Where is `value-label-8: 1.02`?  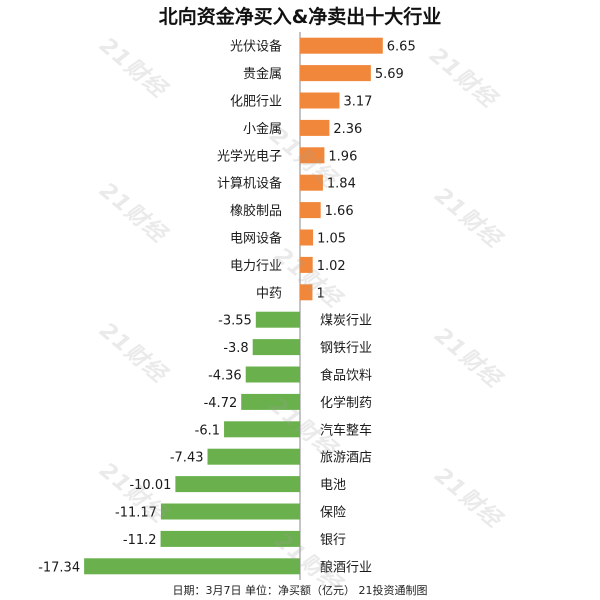
value-label-8: 1.02 is located at coordinates (331, 266).